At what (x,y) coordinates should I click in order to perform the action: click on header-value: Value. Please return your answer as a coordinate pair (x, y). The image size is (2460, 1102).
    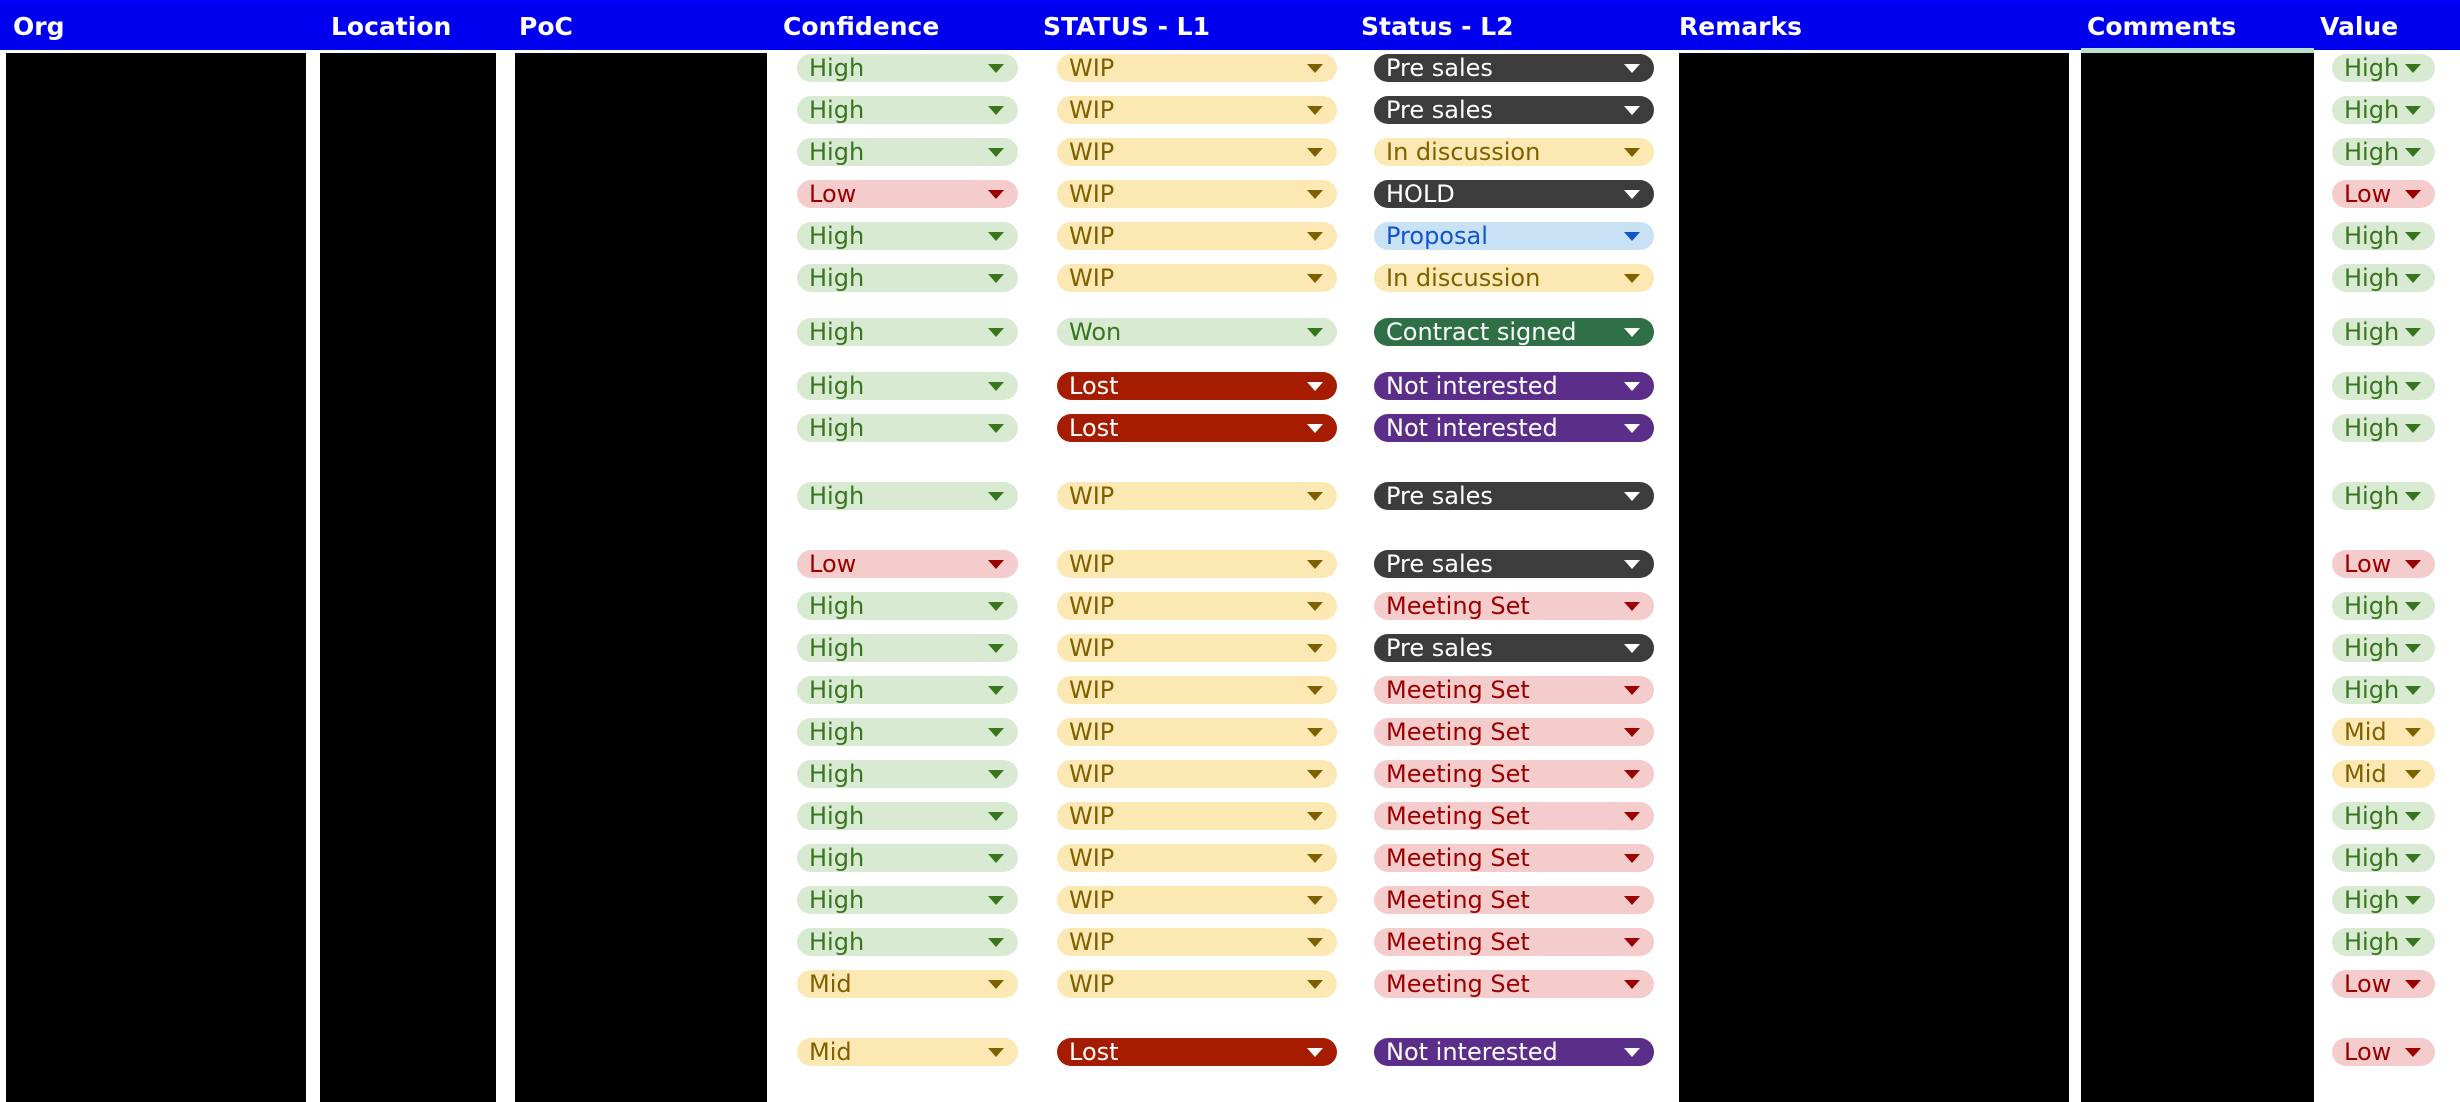
    Looking at the image, I should click on (2359, 26).